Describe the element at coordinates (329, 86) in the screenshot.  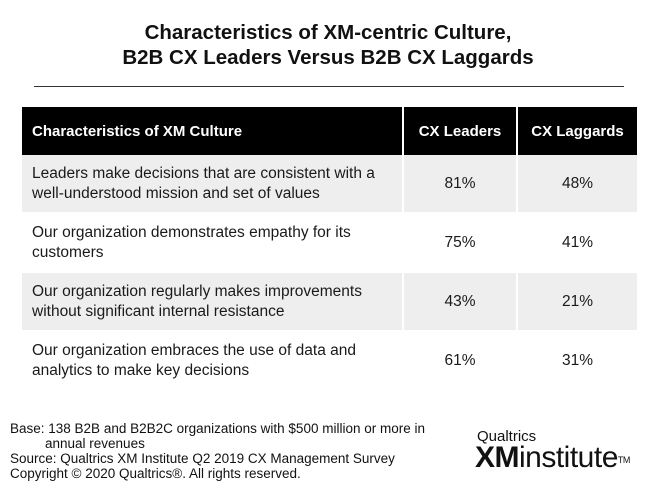
I see `title-divider` at that location.